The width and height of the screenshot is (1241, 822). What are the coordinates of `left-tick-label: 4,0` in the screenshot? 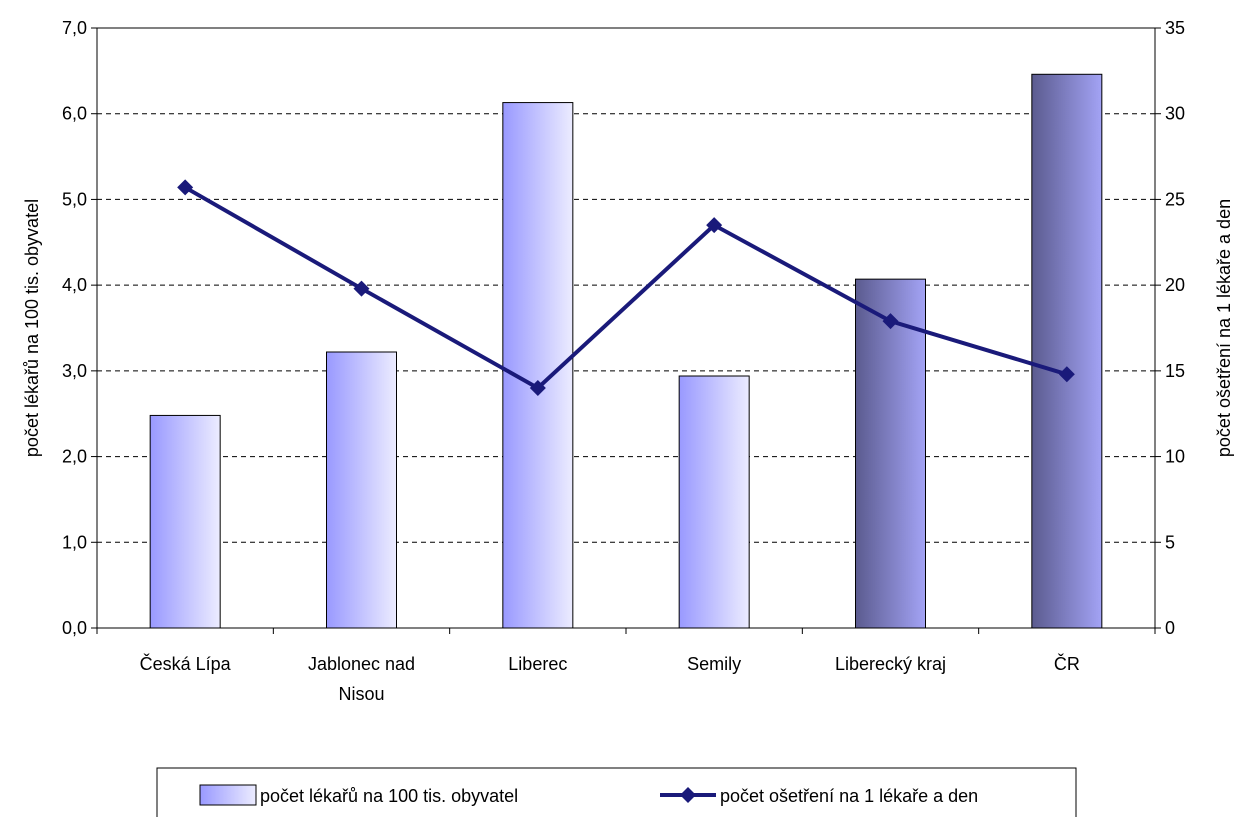 It's located at (74, 285).